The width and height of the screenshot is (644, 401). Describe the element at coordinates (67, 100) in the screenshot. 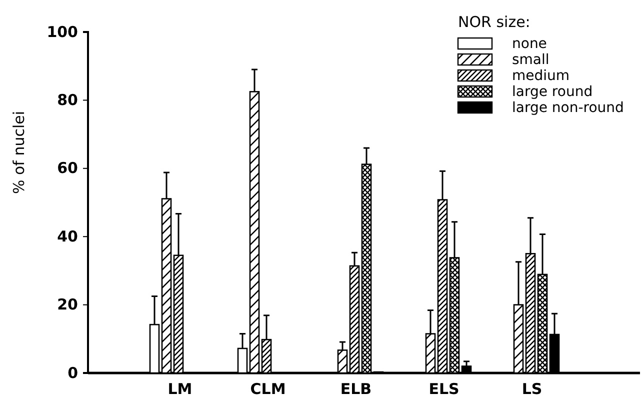

I see `y-tick-label: 80` at that location.